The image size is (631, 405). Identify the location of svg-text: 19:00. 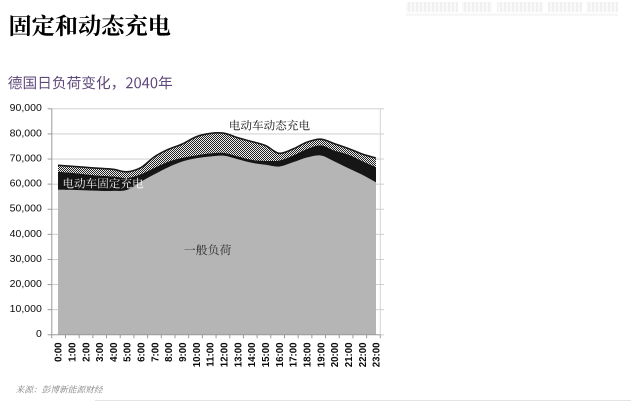
(321, 355).